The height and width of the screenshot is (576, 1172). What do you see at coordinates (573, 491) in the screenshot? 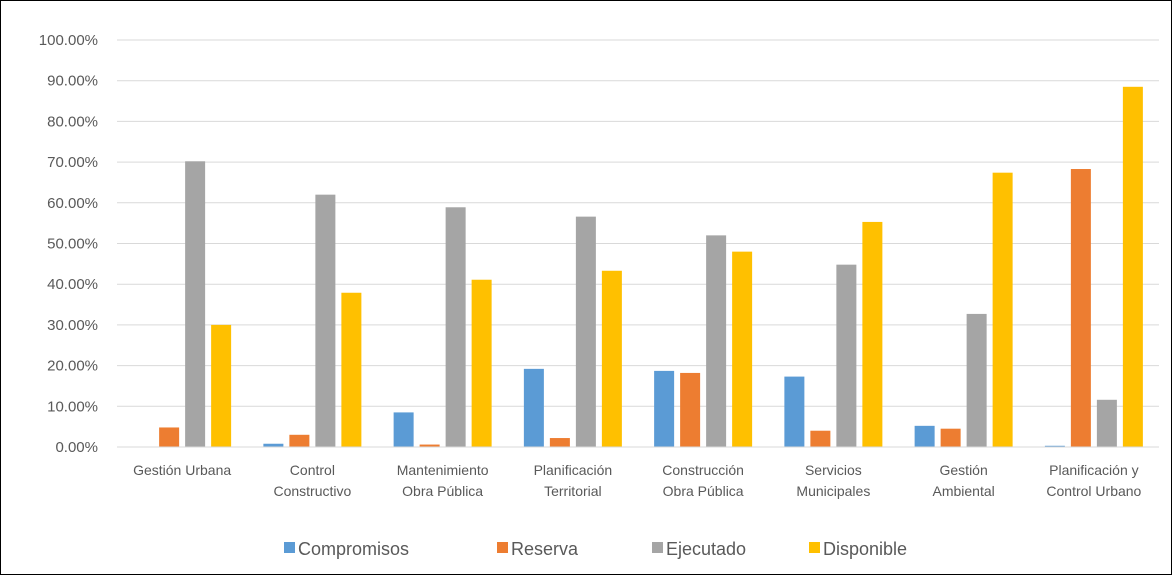
I see `x-tick-label: Territorial` at bounding box center [573, 491].